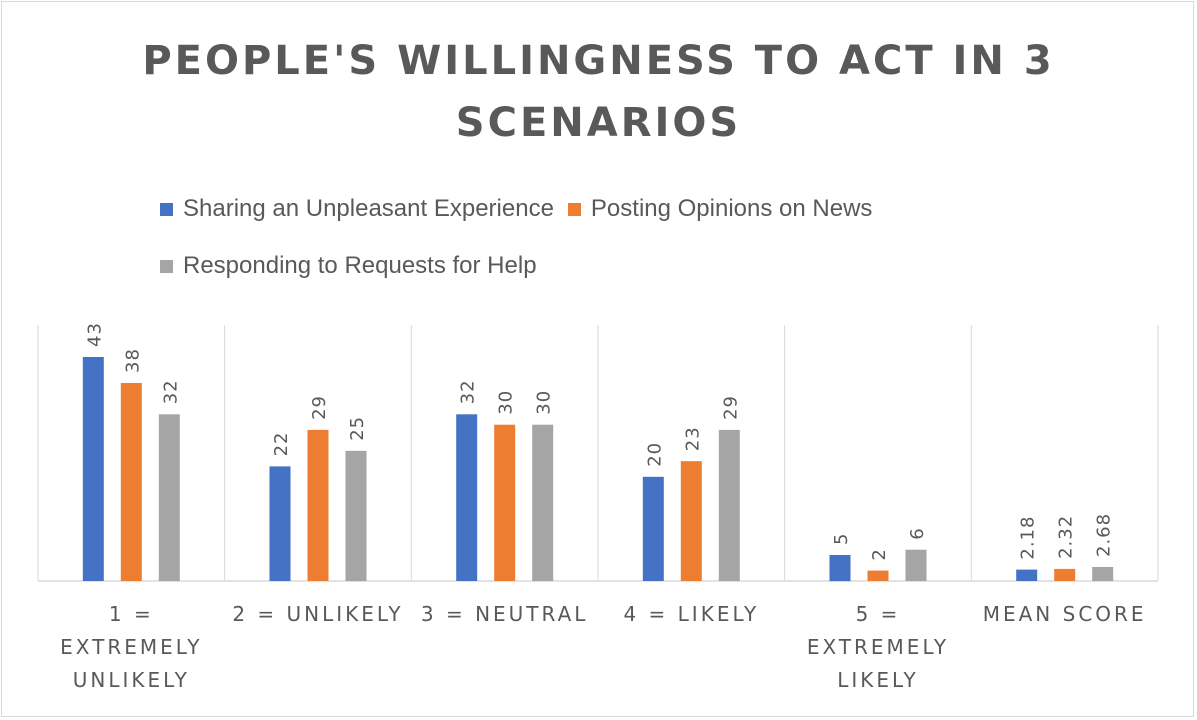 Image resolution: width=1197 pixels, height=720 pixels. I want to click on legend-item-responding: Responding to Requests for Help, so click(348, 266).